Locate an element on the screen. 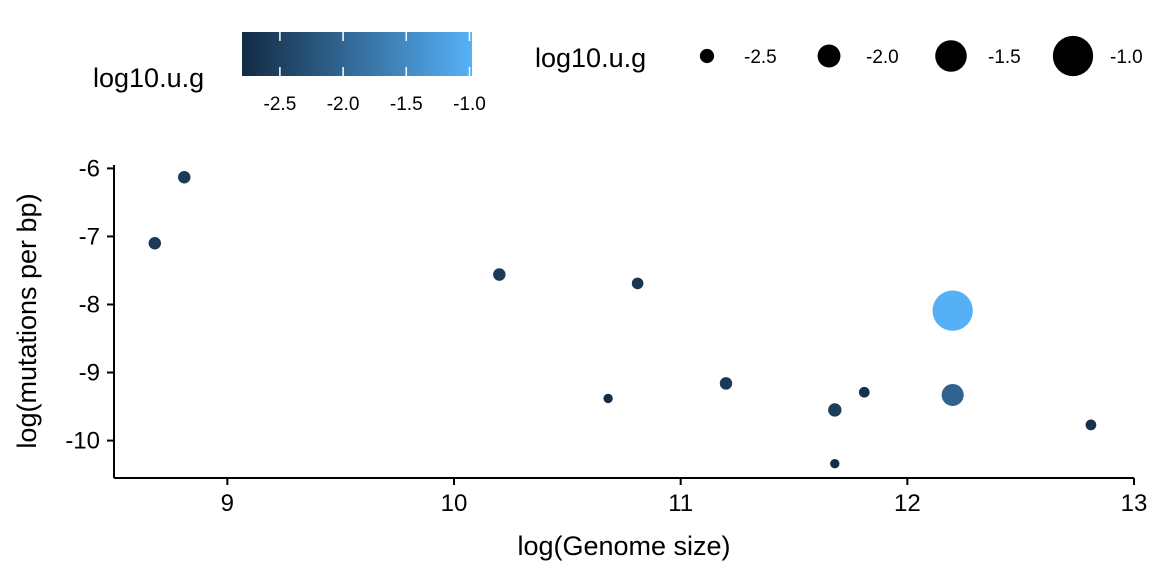  y-tick-label: -10 is located at coordinates (82, 441).